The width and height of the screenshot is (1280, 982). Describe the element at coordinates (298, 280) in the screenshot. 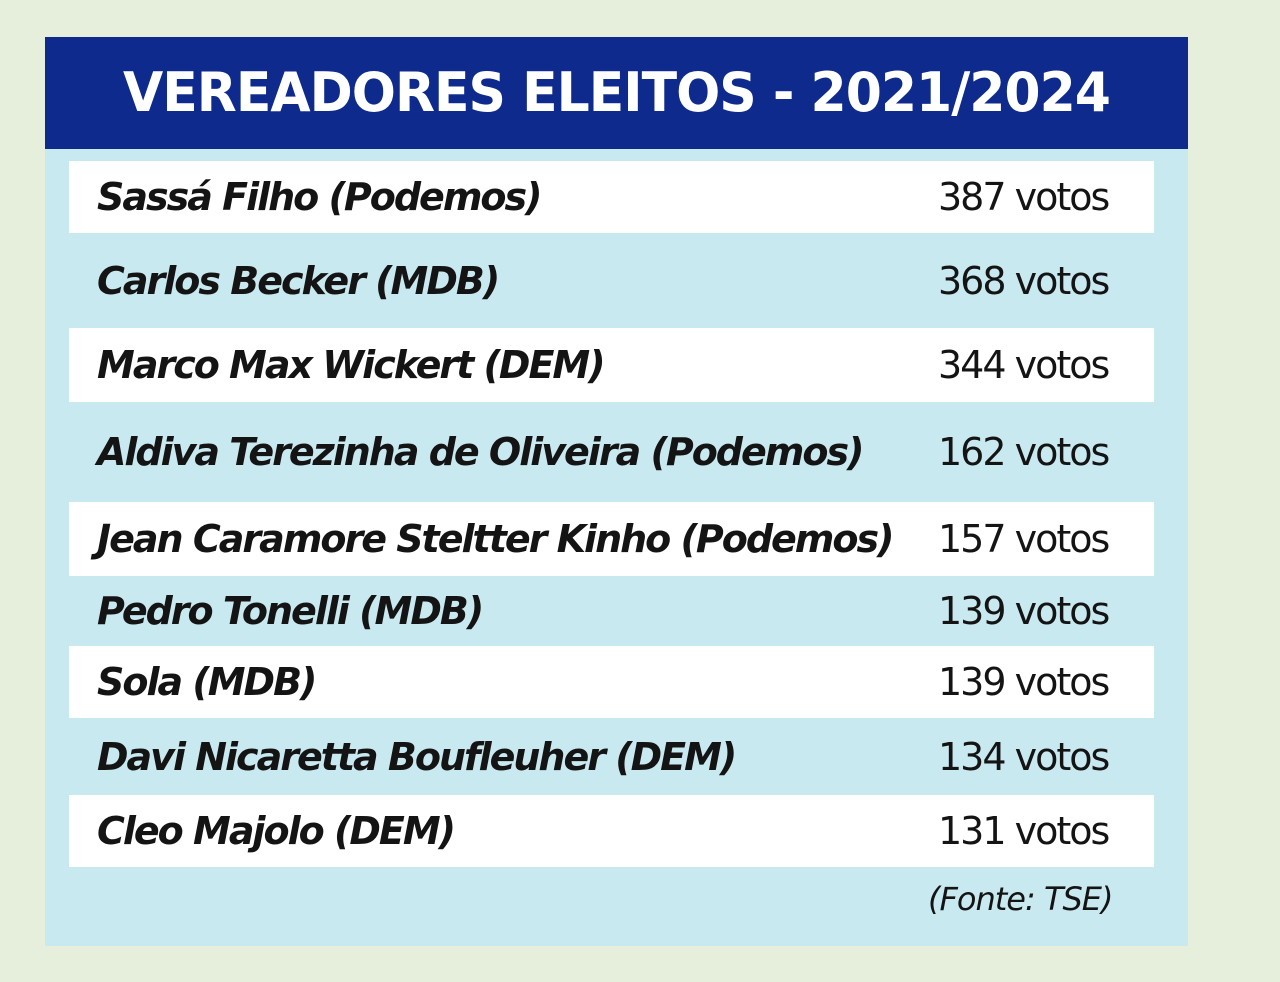

I see `candidate-name: Carlos Becker (MDB)` at that location.